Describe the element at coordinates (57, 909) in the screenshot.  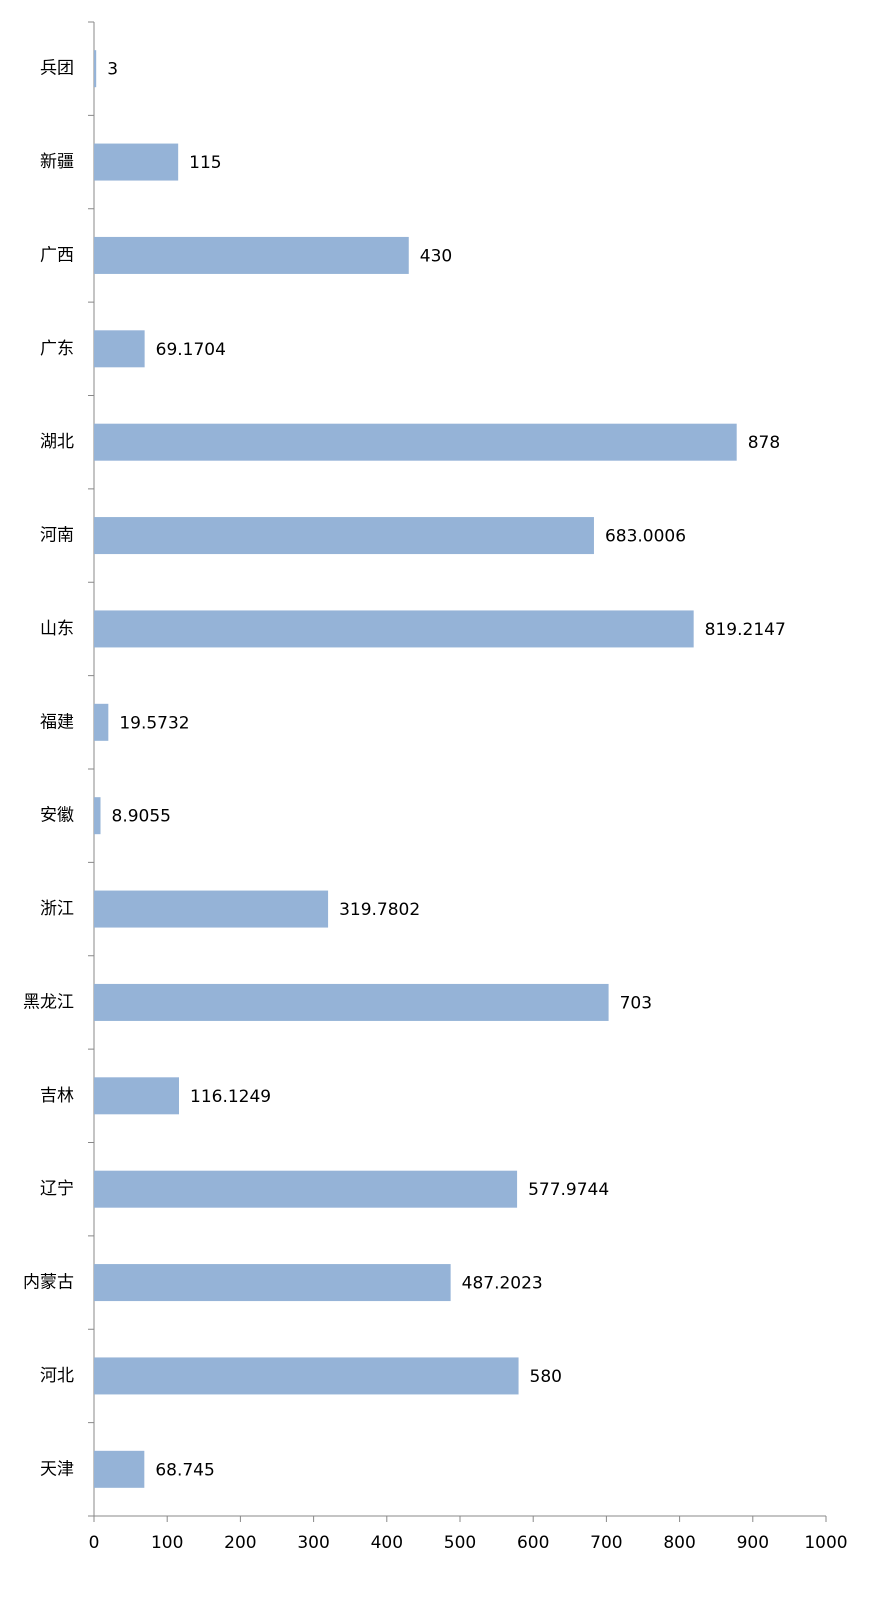
I see `y-tick-label: 浙江` at that location.